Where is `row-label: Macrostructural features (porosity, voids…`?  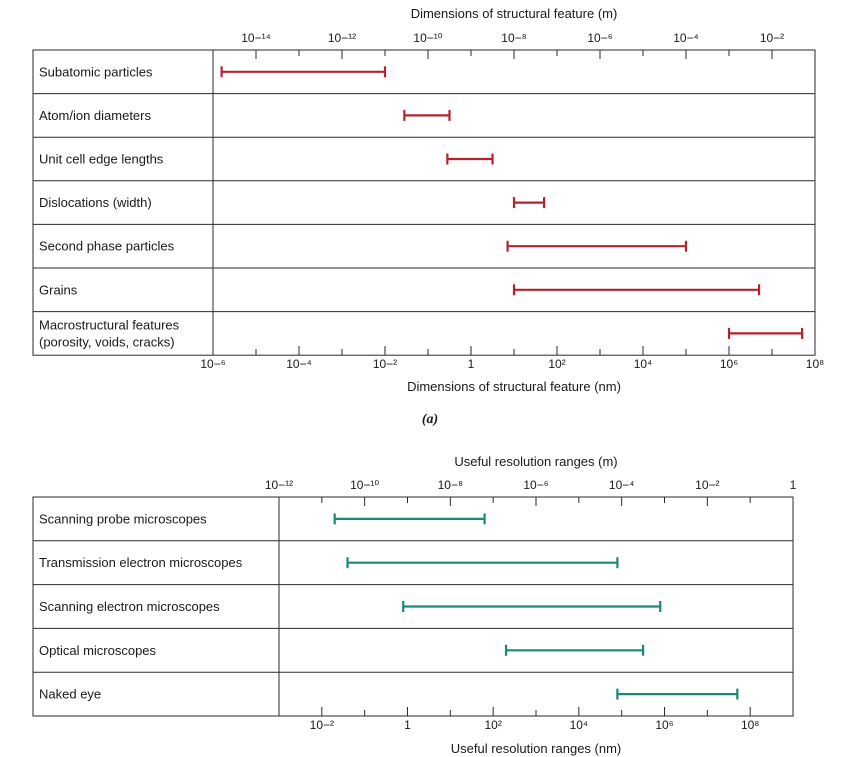
row-label: Macrostructural features (porosity, voids… is located at coordinates (109, 333).